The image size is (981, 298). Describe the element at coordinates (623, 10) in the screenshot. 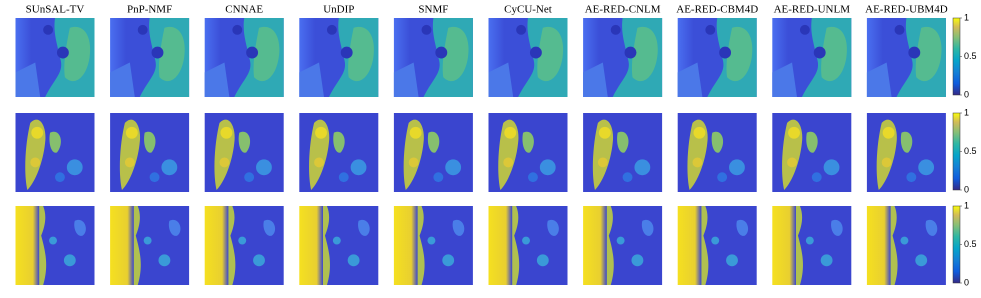

I see `column-title: AE-RED-CNLM` at that location.